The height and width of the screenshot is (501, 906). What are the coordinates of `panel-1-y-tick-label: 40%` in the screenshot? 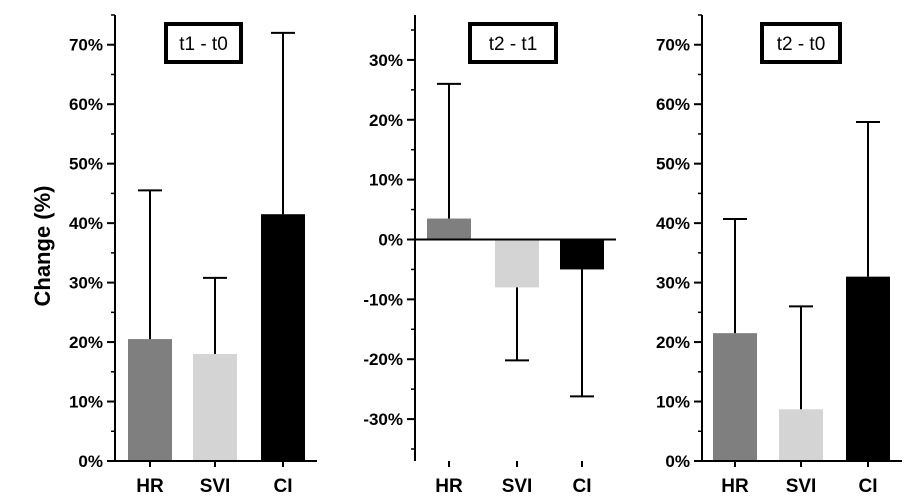 It's located at (86, 223).